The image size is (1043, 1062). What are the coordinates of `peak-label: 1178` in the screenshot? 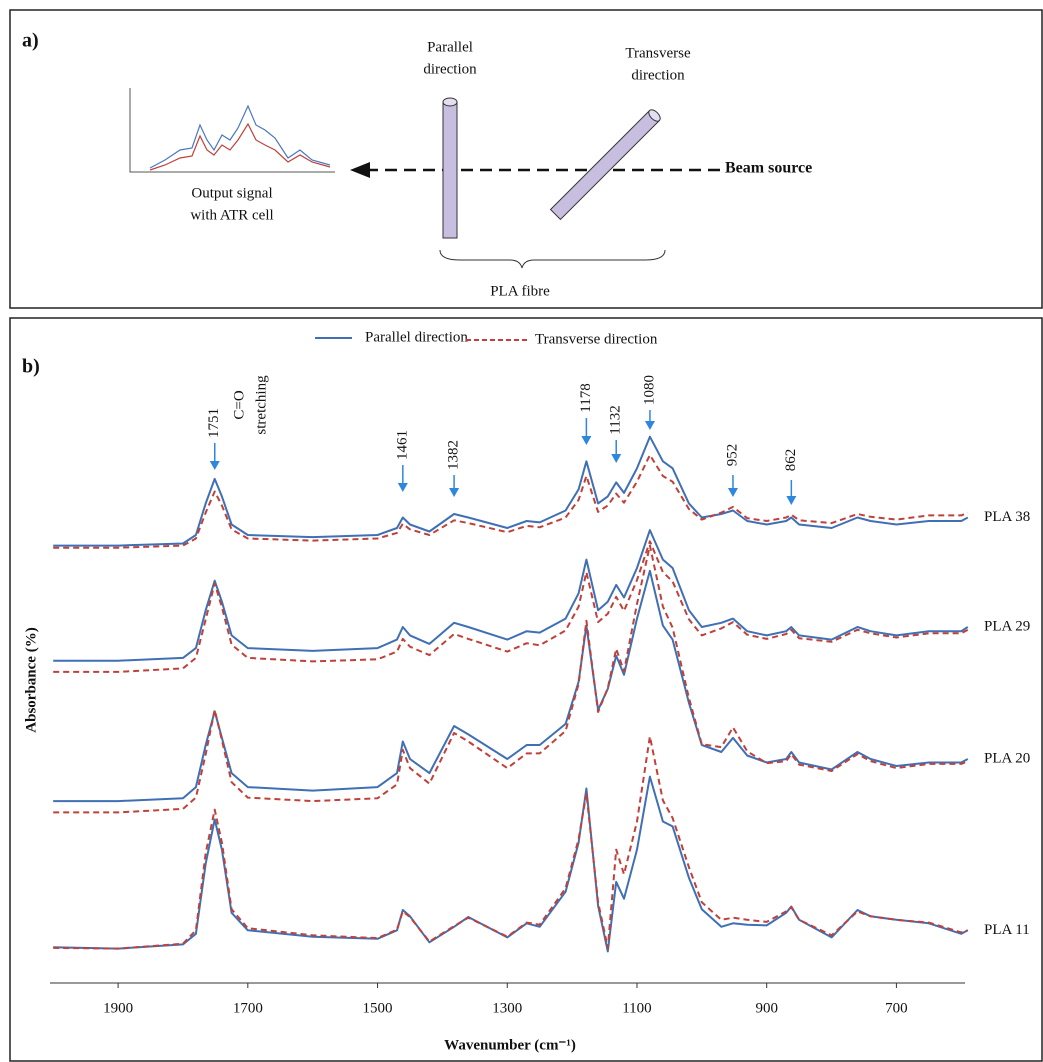 It's located at (586, 397).